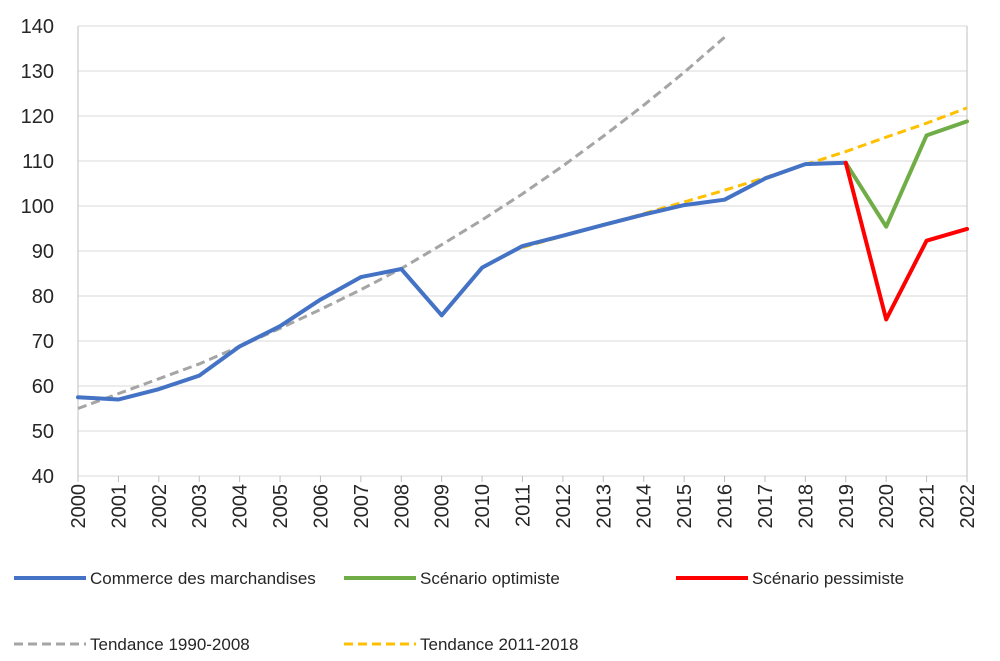 The height and width of the screenshot is (661, 1000). What do you see at coordinates (524, 505) in the screenshot?
I see `x-tick-label: 2011` at bounding box center [524, 505].